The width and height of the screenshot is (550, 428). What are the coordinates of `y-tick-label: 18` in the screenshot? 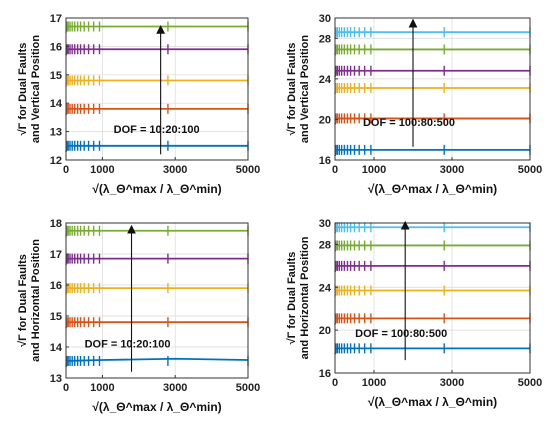 It's located at (56, 224).